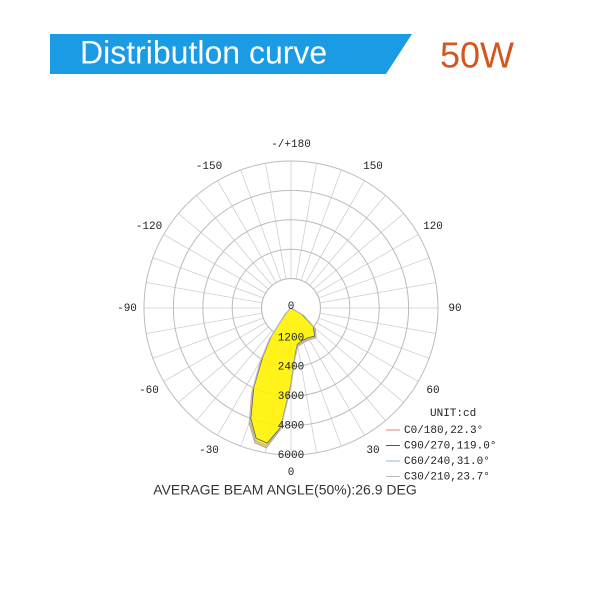  What do you see at coordinates (453, 414) in the screenshot?
I see `unit: UNIT:cd` at bounding box center [453, 414].